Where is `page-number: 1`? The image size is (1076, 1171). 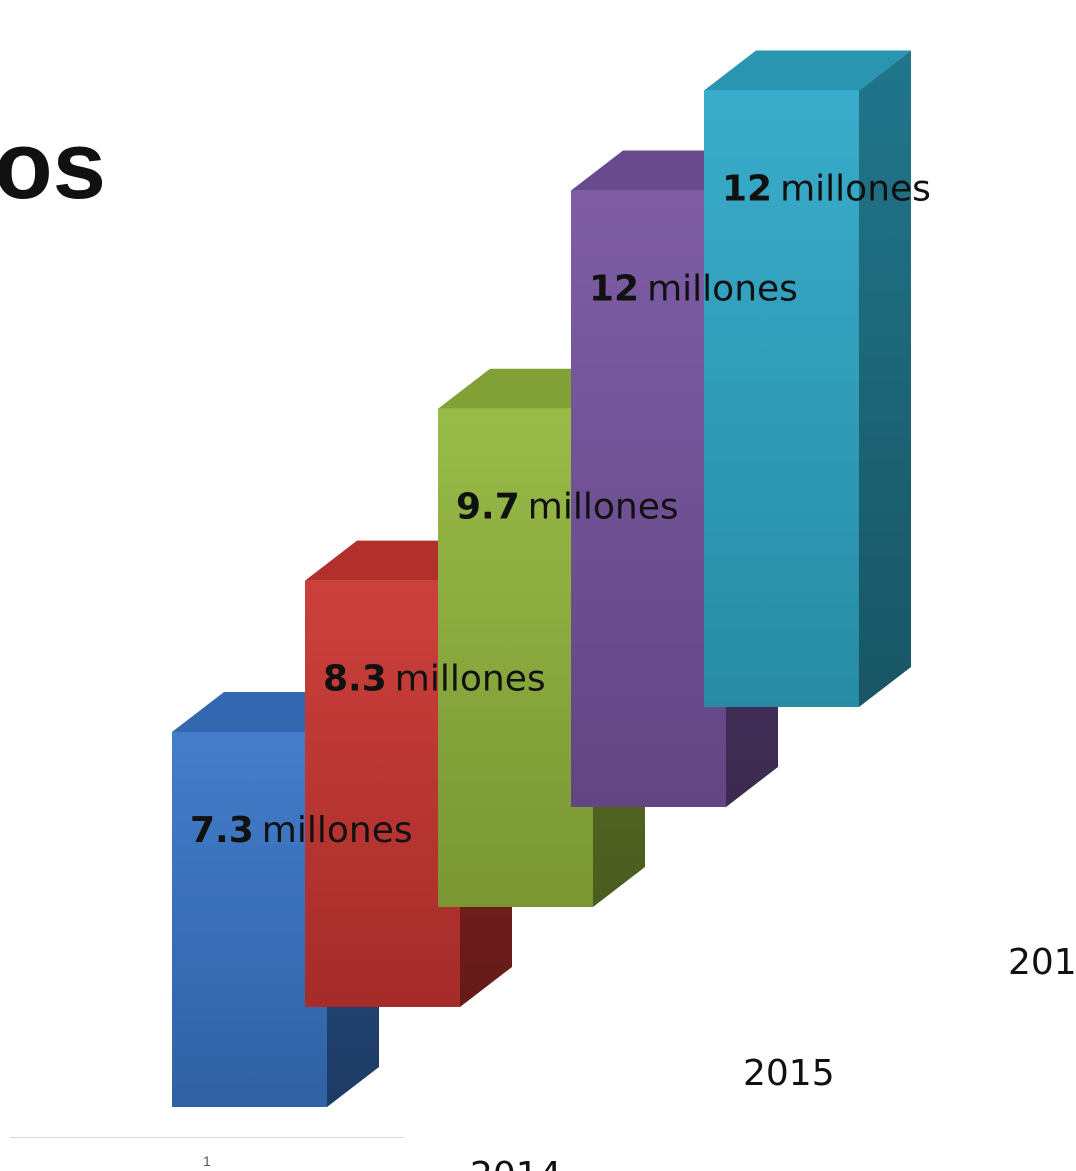
page-number: 1 is located at coordinates (207, 1161).